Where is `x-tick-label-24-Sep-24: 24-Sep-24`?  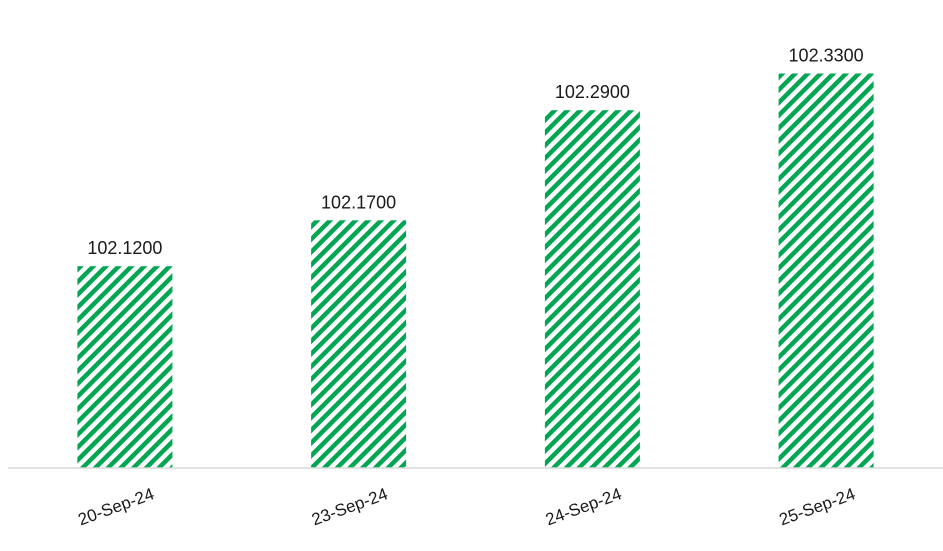 x-tick-label-24-Sep-24: 24-Sep-24 is located at coordinates (583, 506).